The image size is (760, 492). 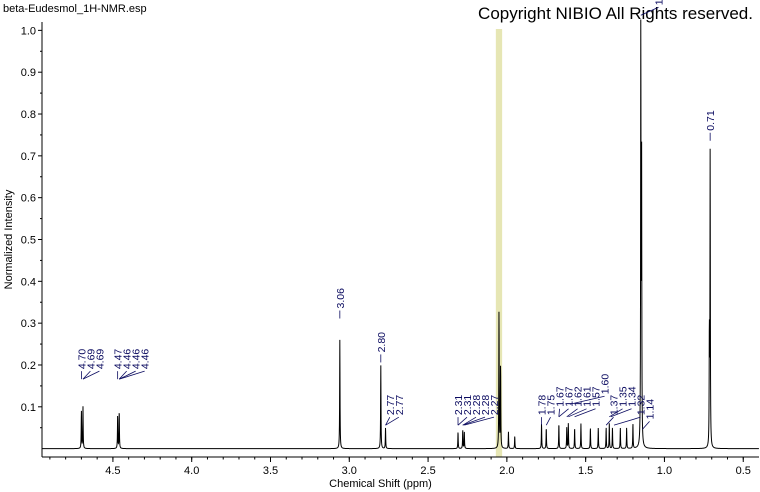 I want to click on peak-label: 0.71, so click(x=711, y=120).